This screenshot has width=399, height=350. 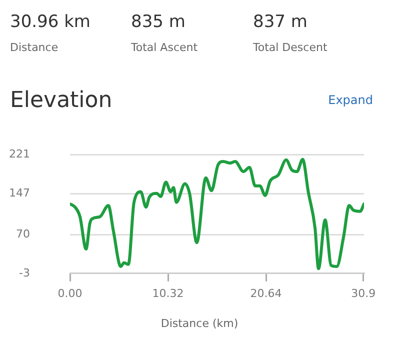 I want to click on x-tick-label: 0.00, so click(x=70, y=293).